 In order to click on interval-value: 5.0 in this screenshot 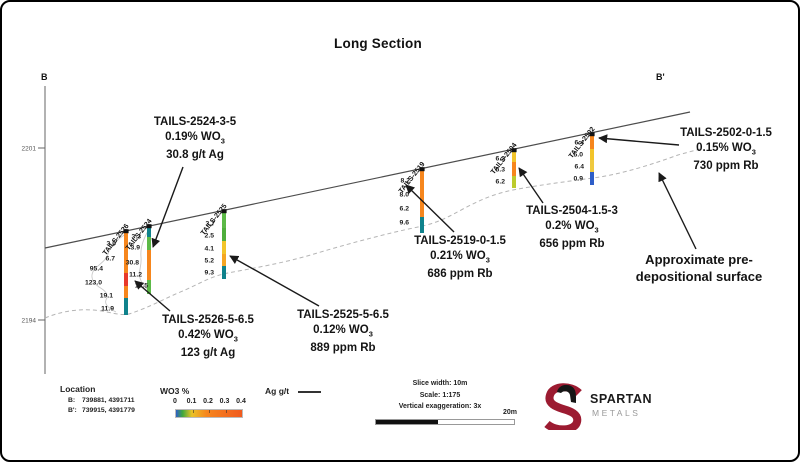, I will do `click(579, 154)`.